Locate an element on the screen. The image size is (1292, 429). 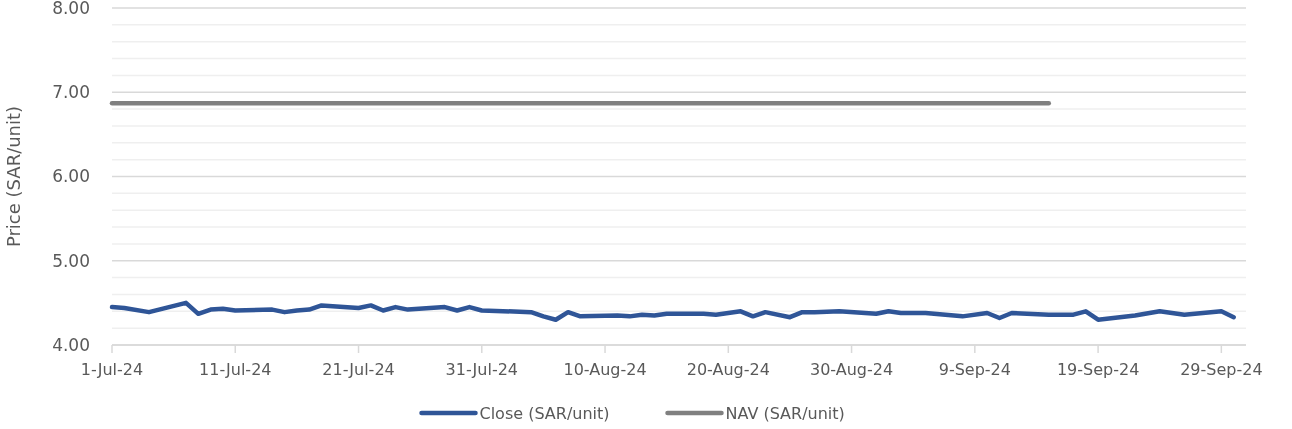
x-tick-label: 29-Sep-24 is located at coordinates (1221, 369).